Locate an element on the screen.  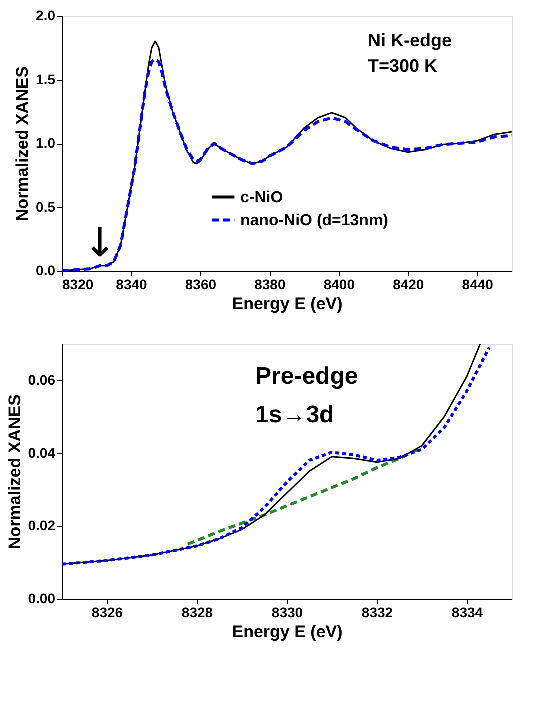
annotation: ↓ is located at coordinates (100, 243).